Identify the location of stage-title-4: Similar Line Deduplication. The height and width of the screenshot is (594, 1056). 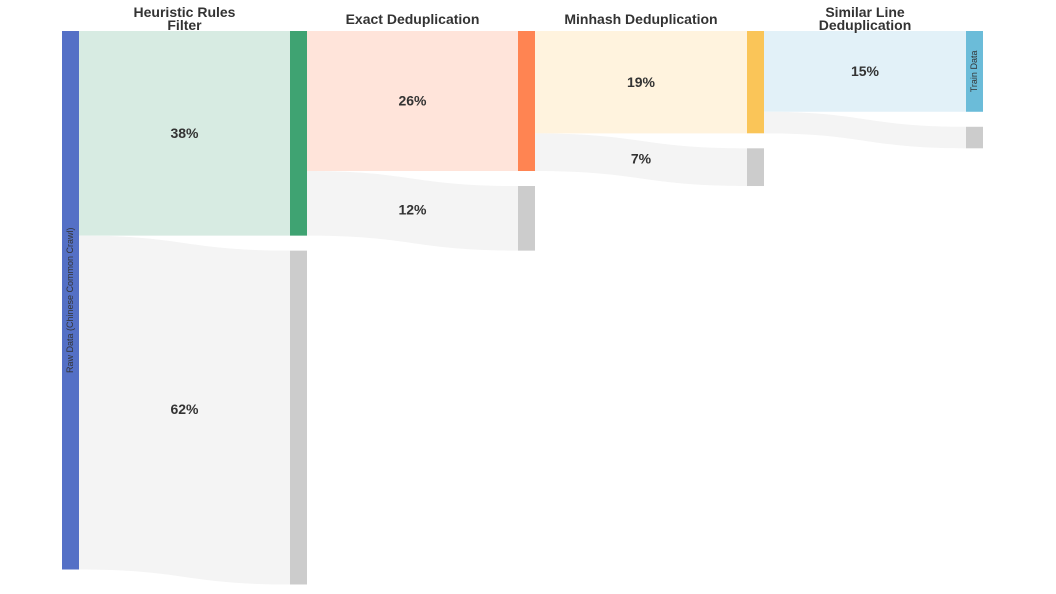
(865, 18).